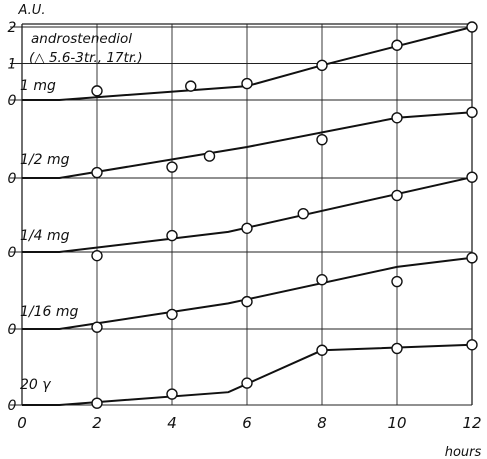 This screenshot has height=459, width=487. Describe the element at coordinates (471, 423) in the screenshot. I see `x-tick-label-12: 12` at that location.